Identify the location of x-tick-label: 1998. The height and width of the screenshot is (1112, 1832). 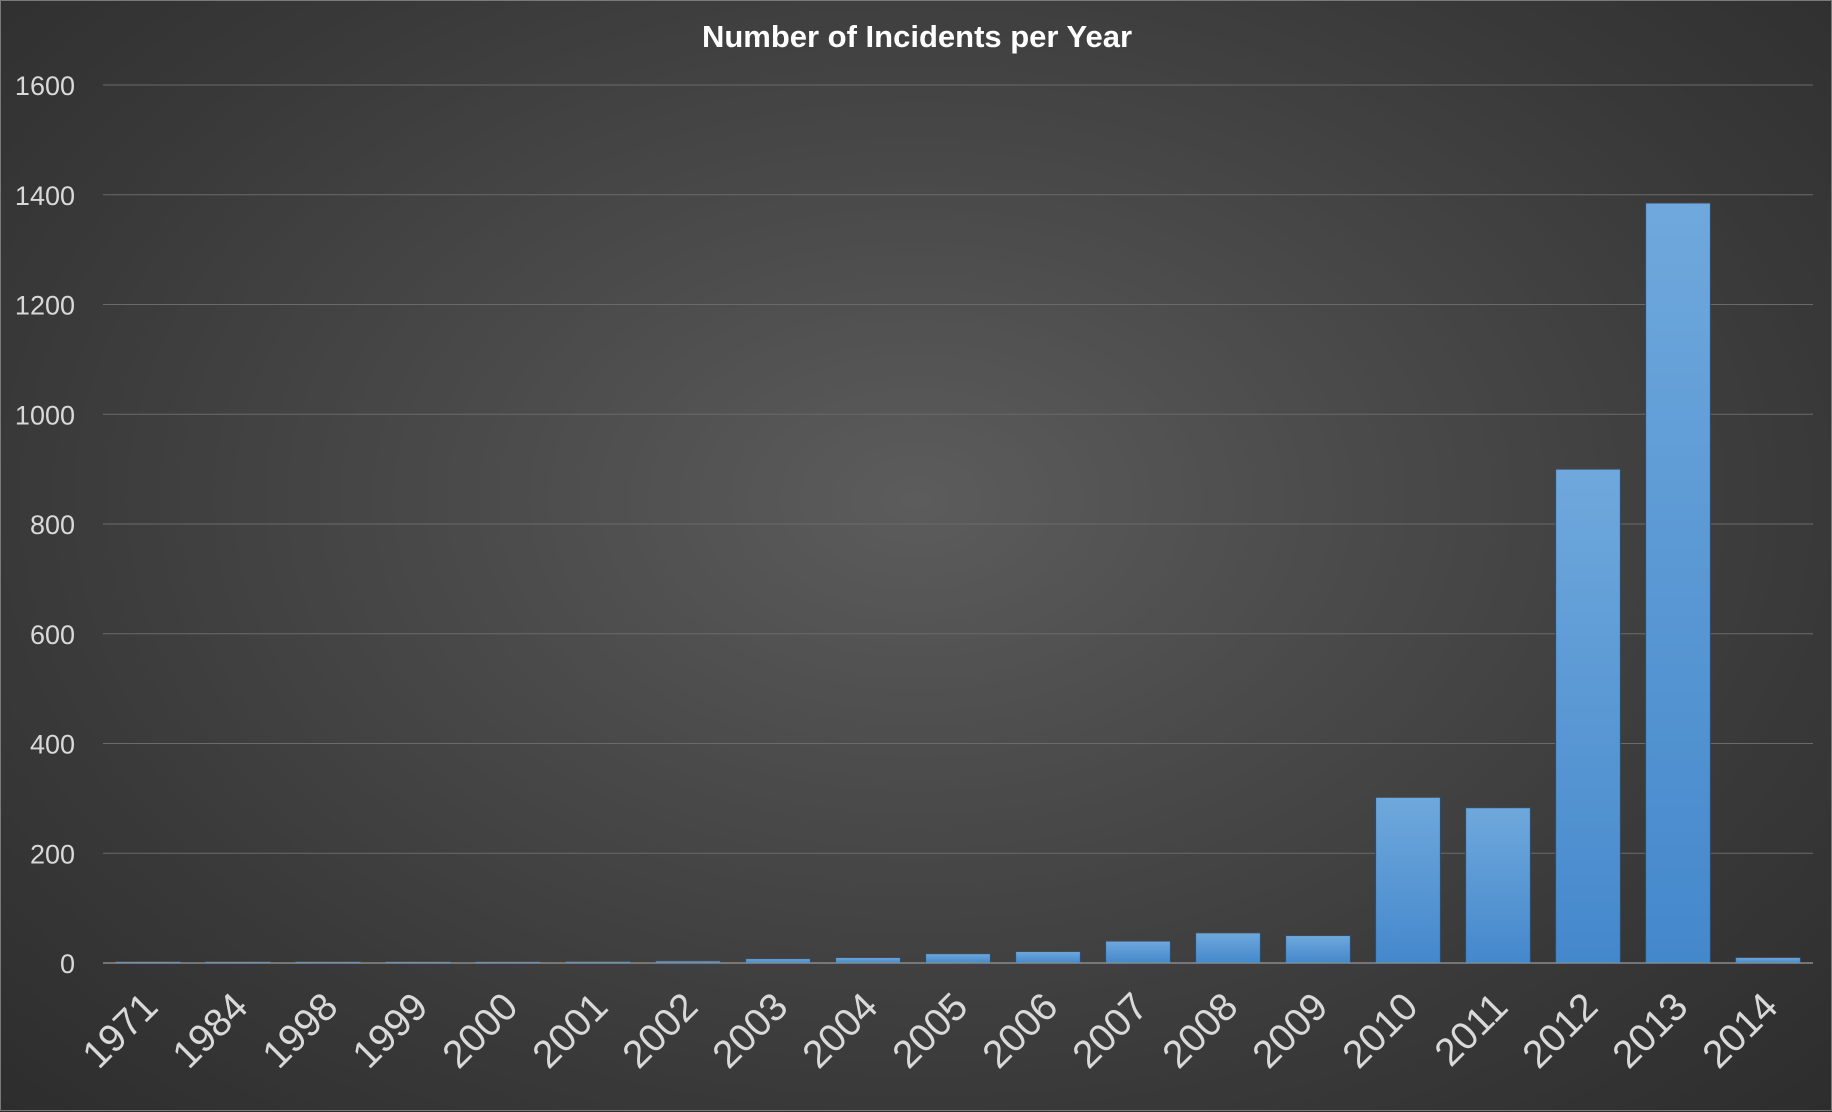
(301, 1031).